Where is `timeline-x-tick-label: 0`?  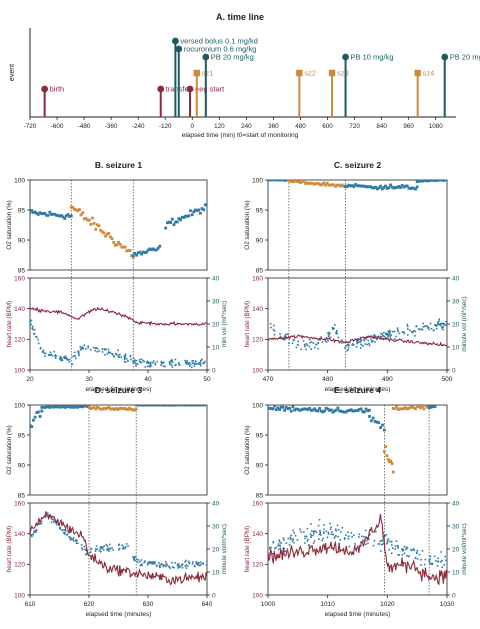
timeline-x-tick-label: 0 is located at coordinates (193, 126).